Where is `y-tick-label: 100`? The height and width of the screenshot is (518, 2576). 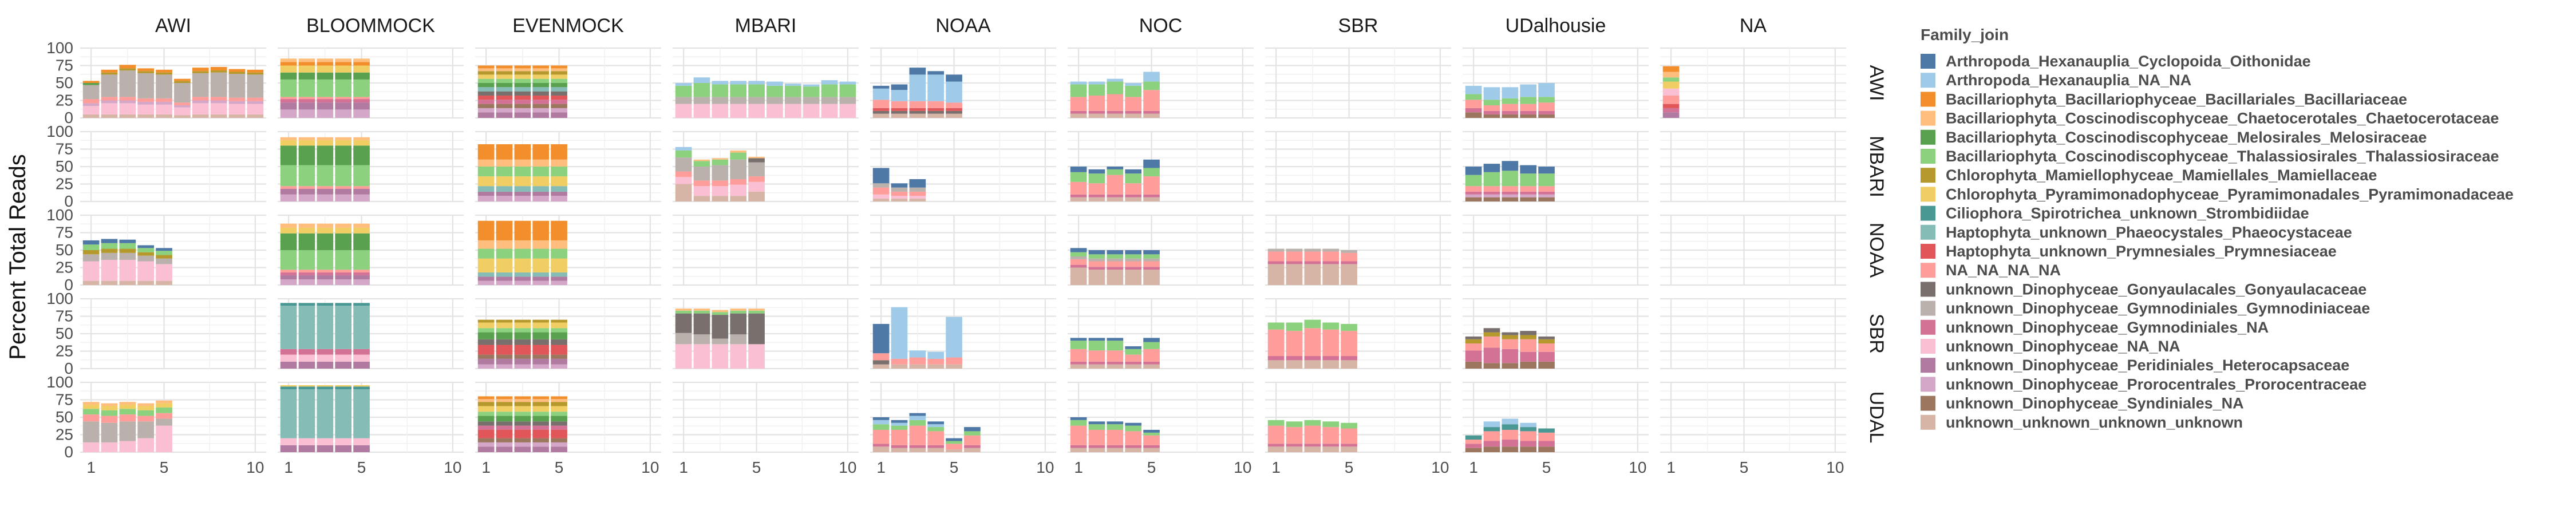
y-tick-label: 100 is located at coordinates (59, 298).